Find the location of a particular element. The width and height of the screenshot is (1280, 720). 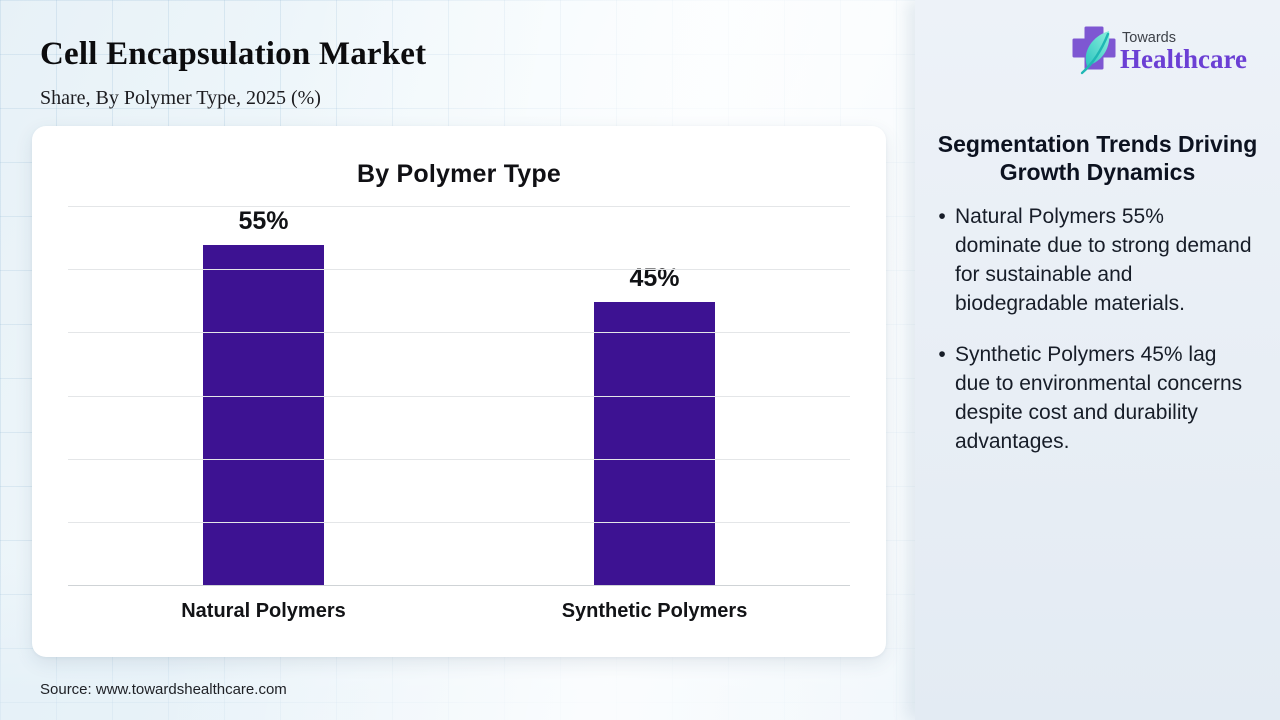

page-subtitle: Share, By Polymer Type, 2025 (%) is located at coordinates (180, 98).